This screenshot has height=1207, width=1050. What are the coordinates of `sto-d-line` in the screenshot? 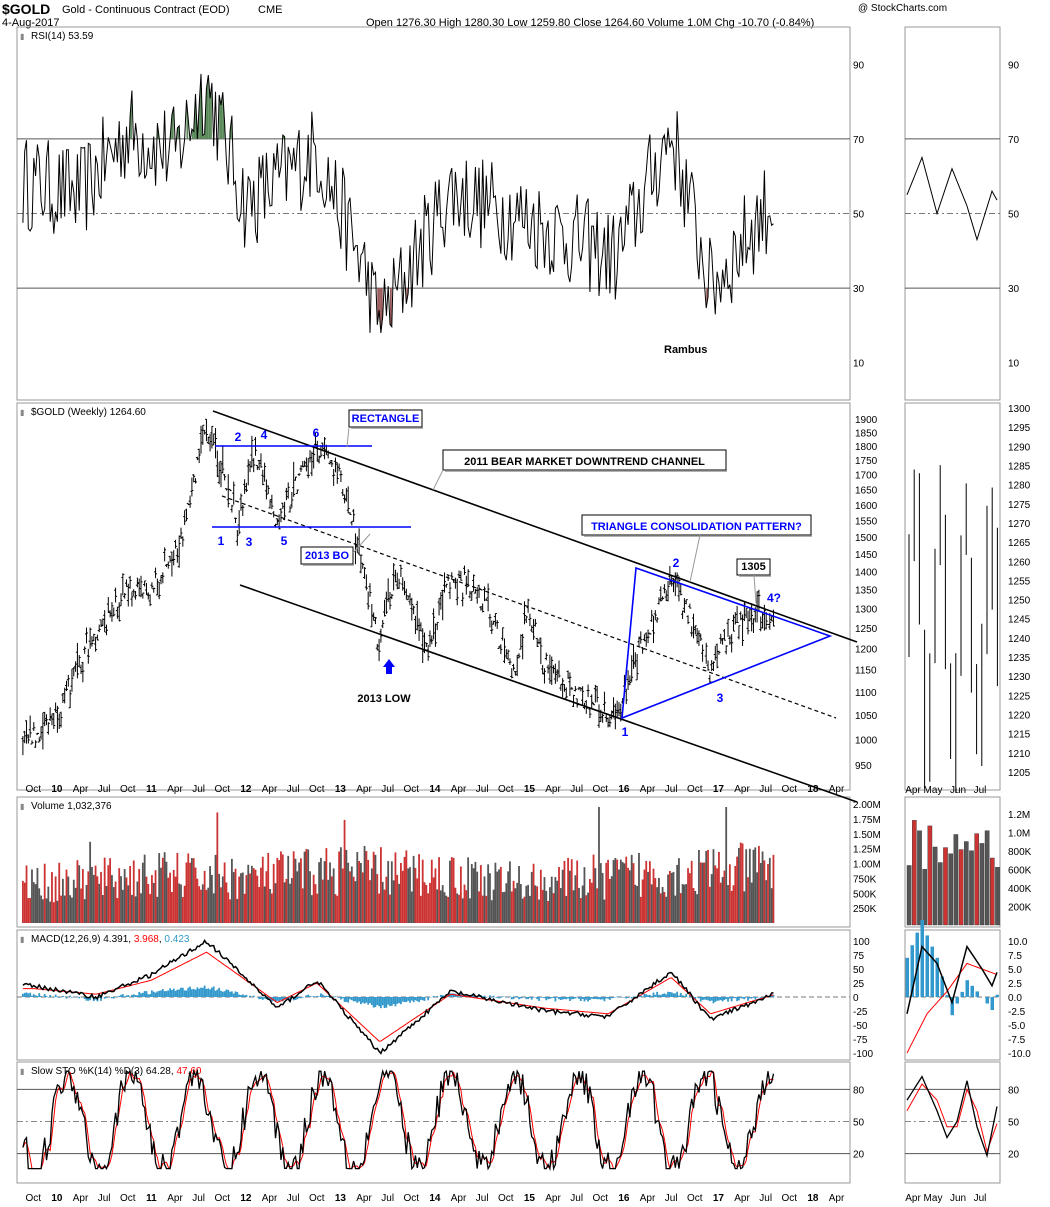 It's located at (398, 1120).